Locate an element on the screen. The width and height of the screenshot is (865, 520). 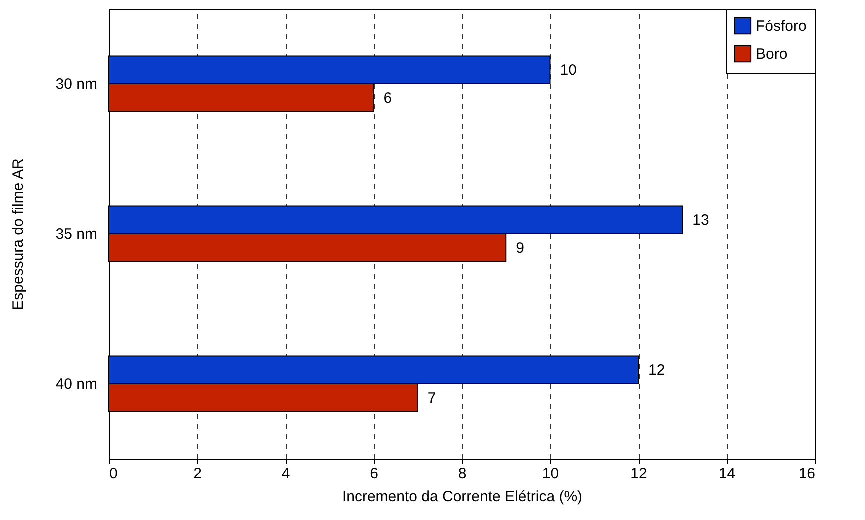
x-tick-label: 4 is located at coordinates (286, 474).